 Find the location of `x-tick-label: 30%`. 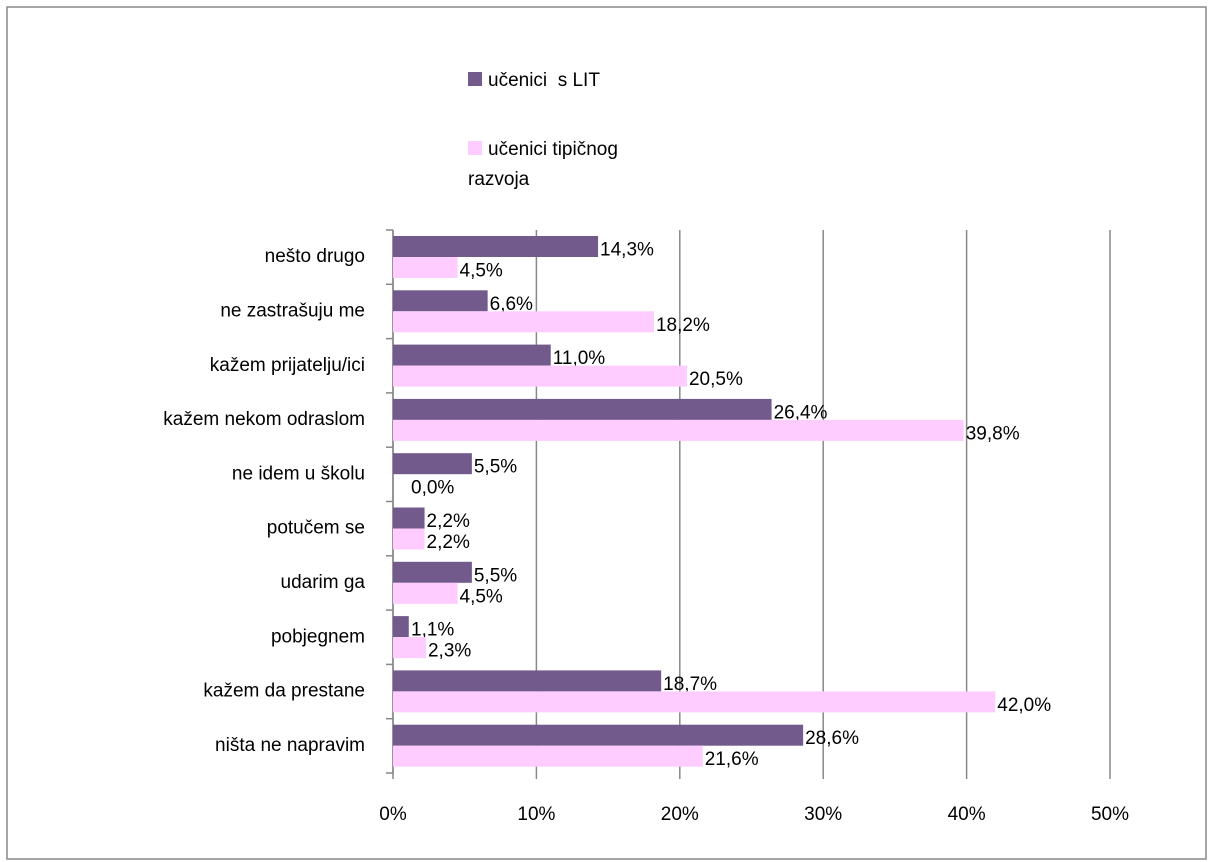

x-tick-label: 30% is located at coordinates (823, 814).